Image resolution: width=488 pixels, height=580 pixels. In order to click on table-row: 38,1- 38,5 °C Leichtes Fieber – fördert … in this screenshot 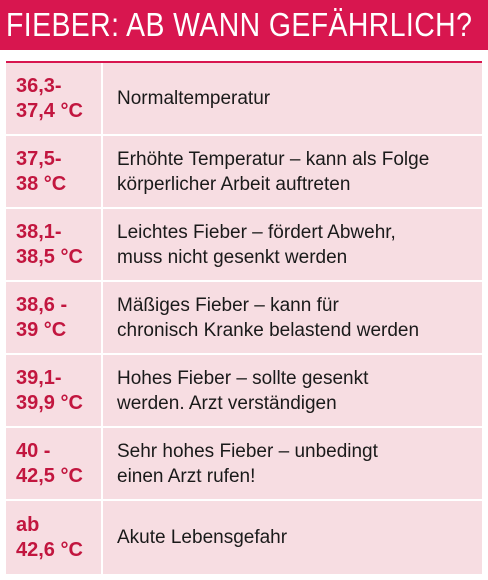, I will do `click(244, 245)`.